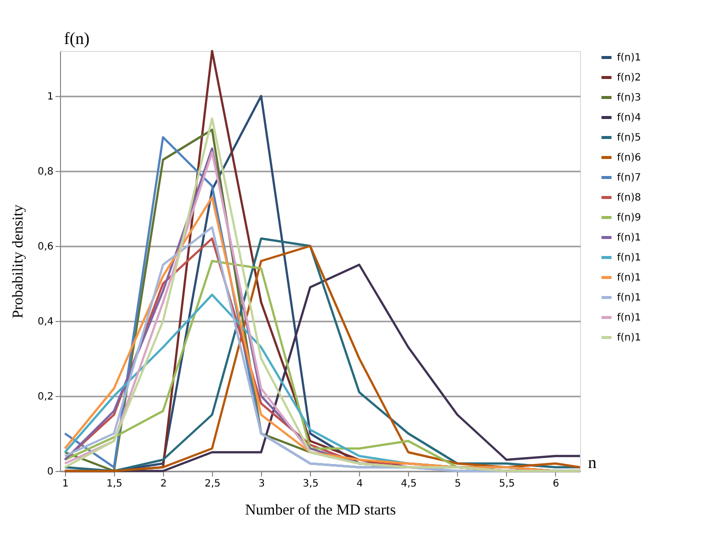 The height and width of the screenshot is (559, 713). What do you see at coordinates (320, 510) in the screenshot?
I see `x-axis-title: Number of the MD starts` at bounding box center [320, 510].